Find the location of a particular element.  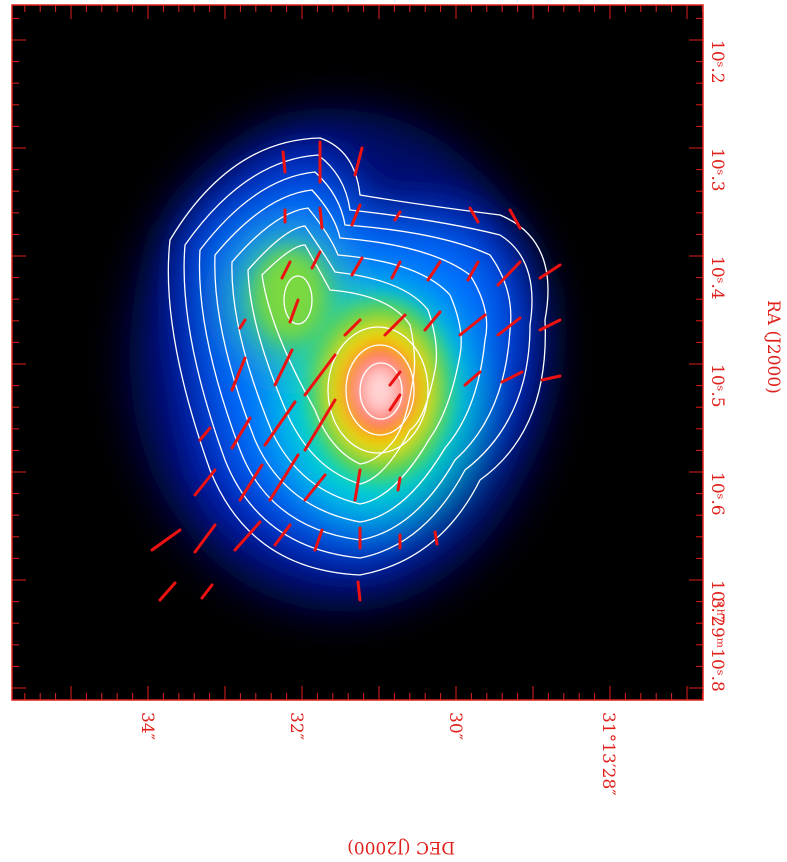

dec-tick-label: 30″ is located at coordinates (455, 726).